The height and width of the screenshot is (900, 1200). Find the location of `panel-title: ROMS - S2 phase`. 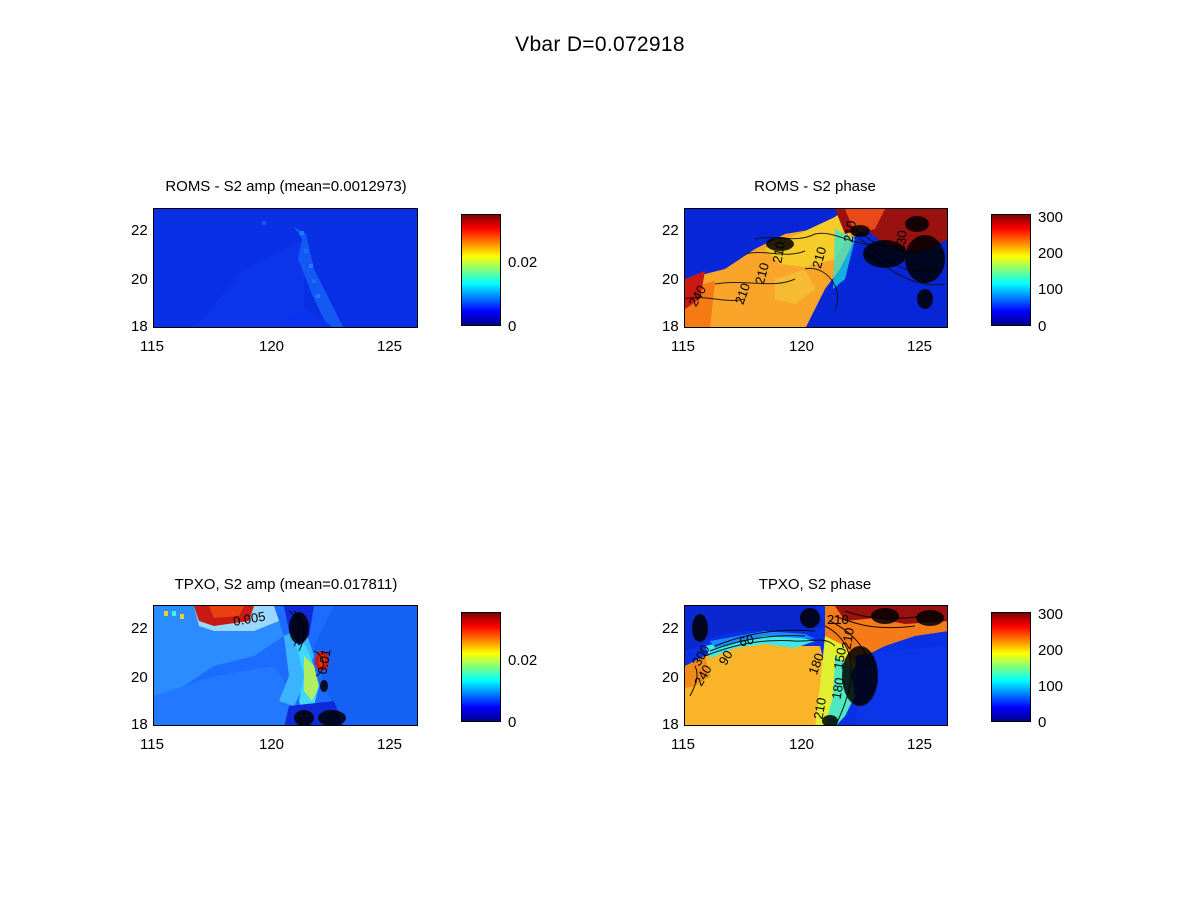

panel-title: ROMS - S2 phase is located at coordinates (815, 186).